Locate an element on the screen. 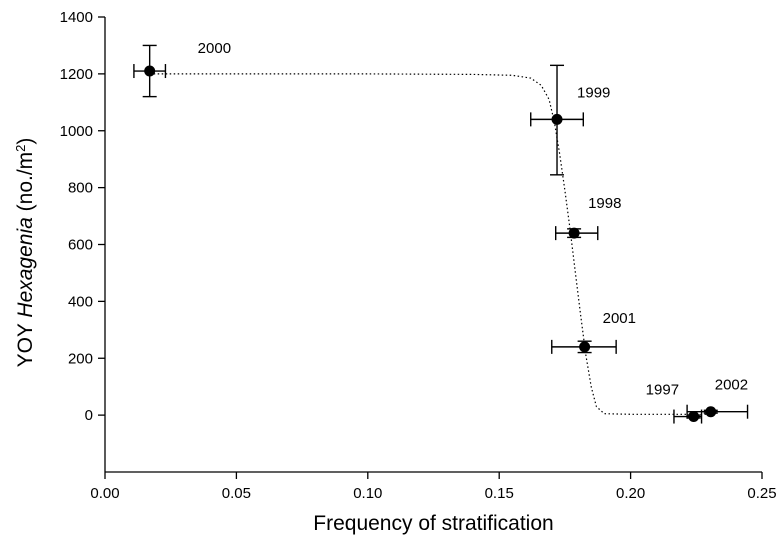  y-axis-title: YOY Hexagenia (no./m2) is located at coordinates (25, 253).